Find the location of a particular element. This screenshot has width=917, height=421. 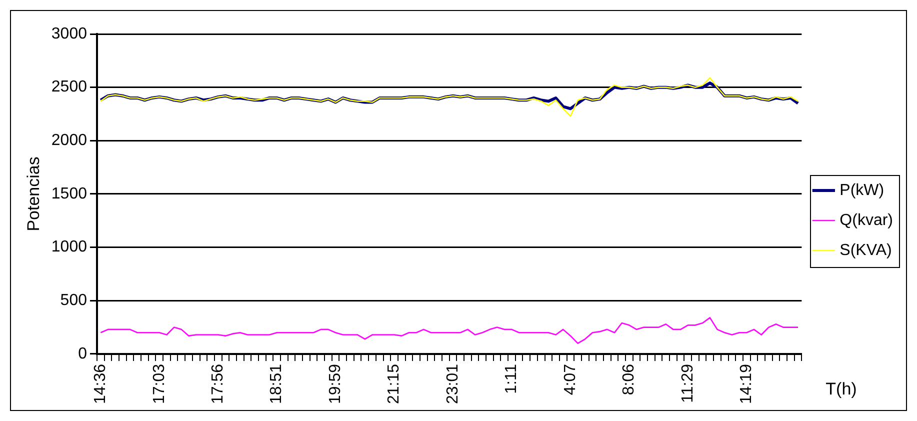

legend-label: P(kW) is located at coordinates (862, 190).